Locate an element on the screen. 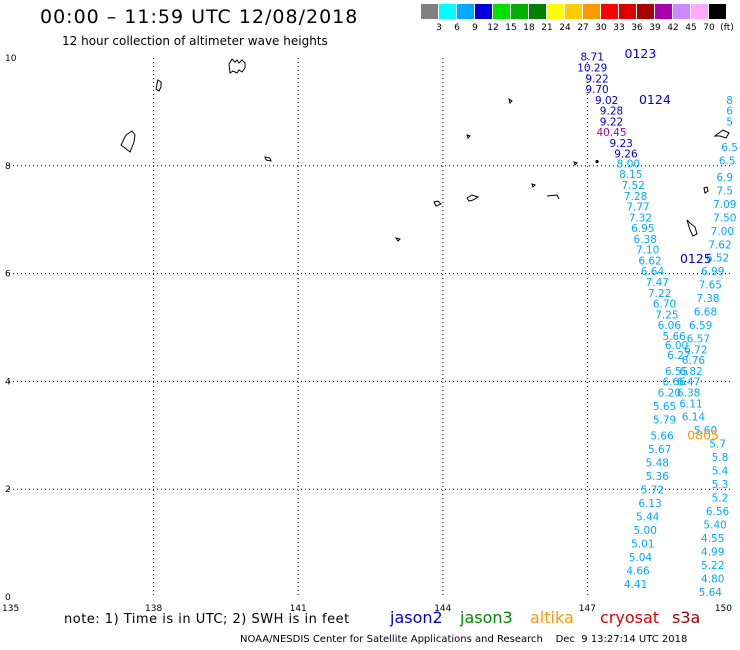 The height and width of the screenshot is (650, 740). swh-value-label: 6.64 is located at coordinates (653, 272).